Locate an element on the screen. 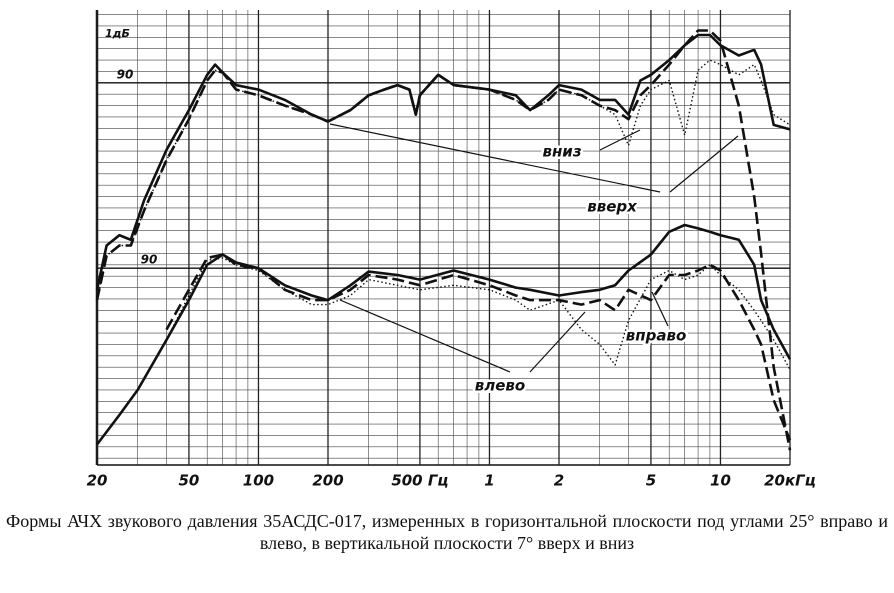  series-label: вниз is located at coordinates (561, 152).